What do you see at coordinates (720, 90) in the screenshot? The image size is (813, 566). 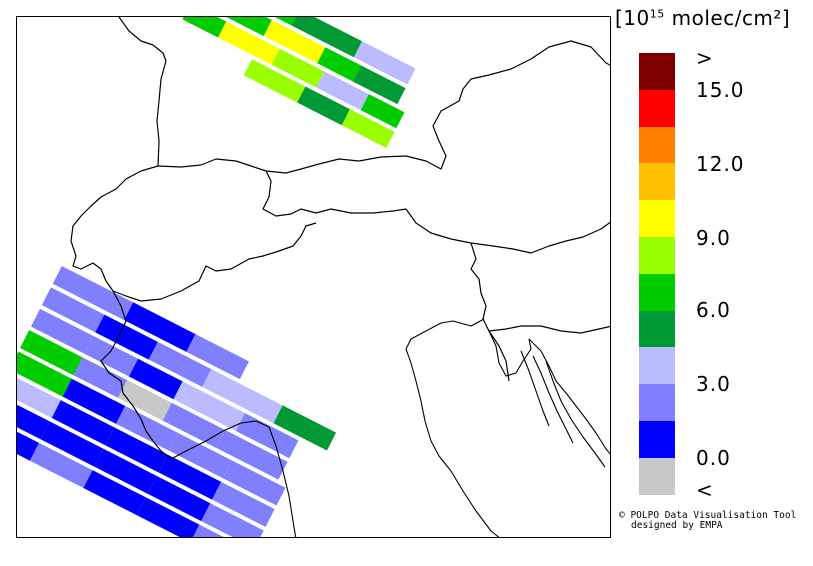 I see `colorbar-tick-label: 15.0` at bounding box center [720, 90].